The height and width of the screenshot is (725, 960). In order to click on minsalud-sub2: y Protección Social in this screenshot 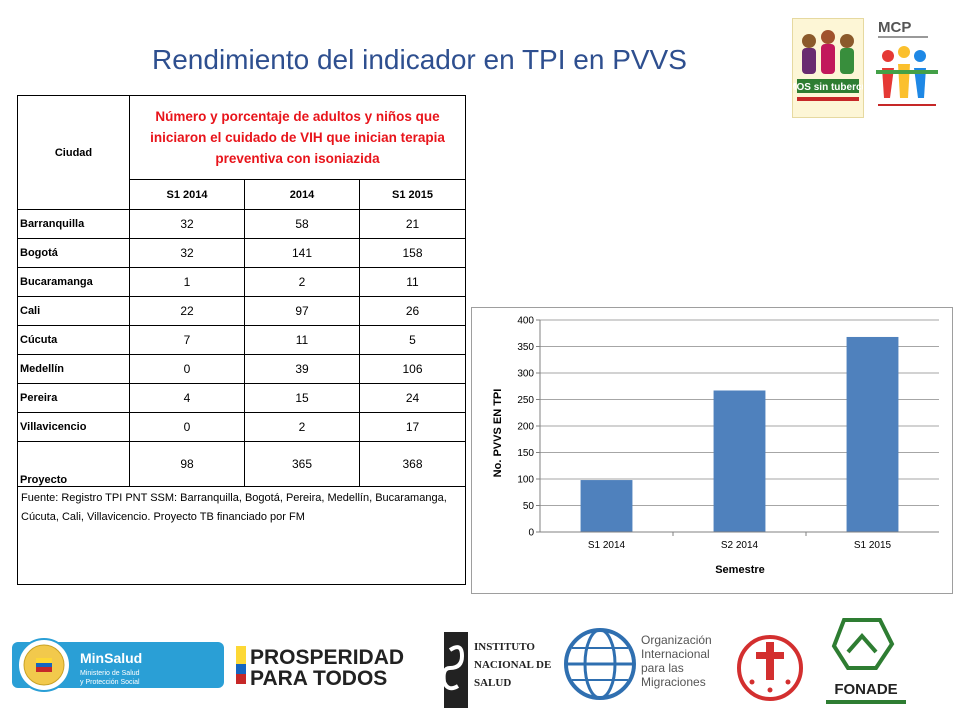, I will do `click(110, 682)`.